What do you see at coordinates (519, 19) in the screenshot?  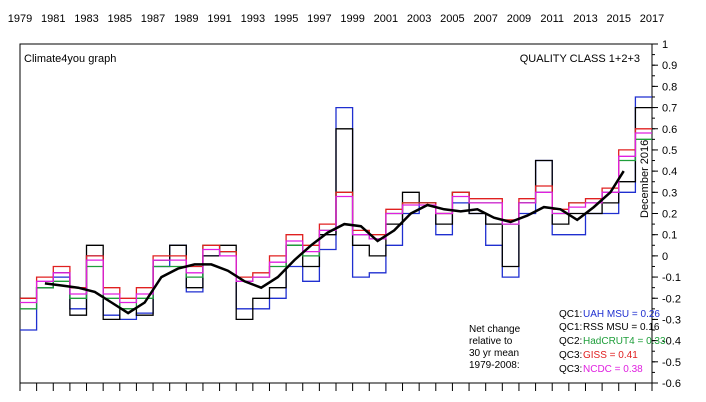 I see `x-tick-label: 2009` at bounding box center [519, 19].